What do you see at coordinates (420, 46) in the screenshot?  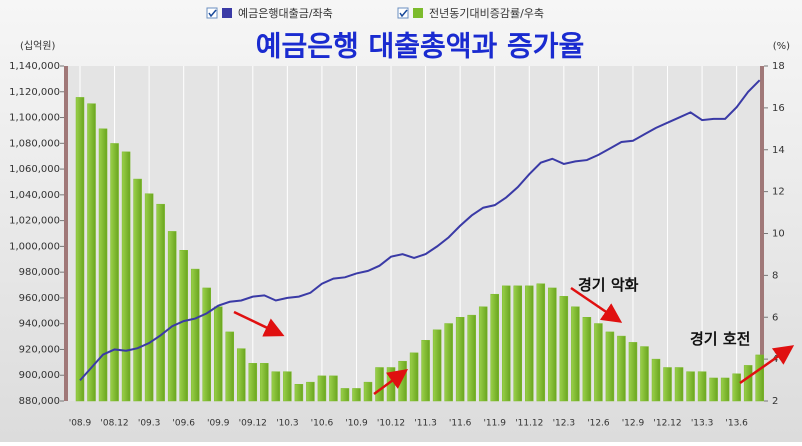 I see `chart-title: 예금은행 대출총액과 증가율` at bounding box center [420, 46].